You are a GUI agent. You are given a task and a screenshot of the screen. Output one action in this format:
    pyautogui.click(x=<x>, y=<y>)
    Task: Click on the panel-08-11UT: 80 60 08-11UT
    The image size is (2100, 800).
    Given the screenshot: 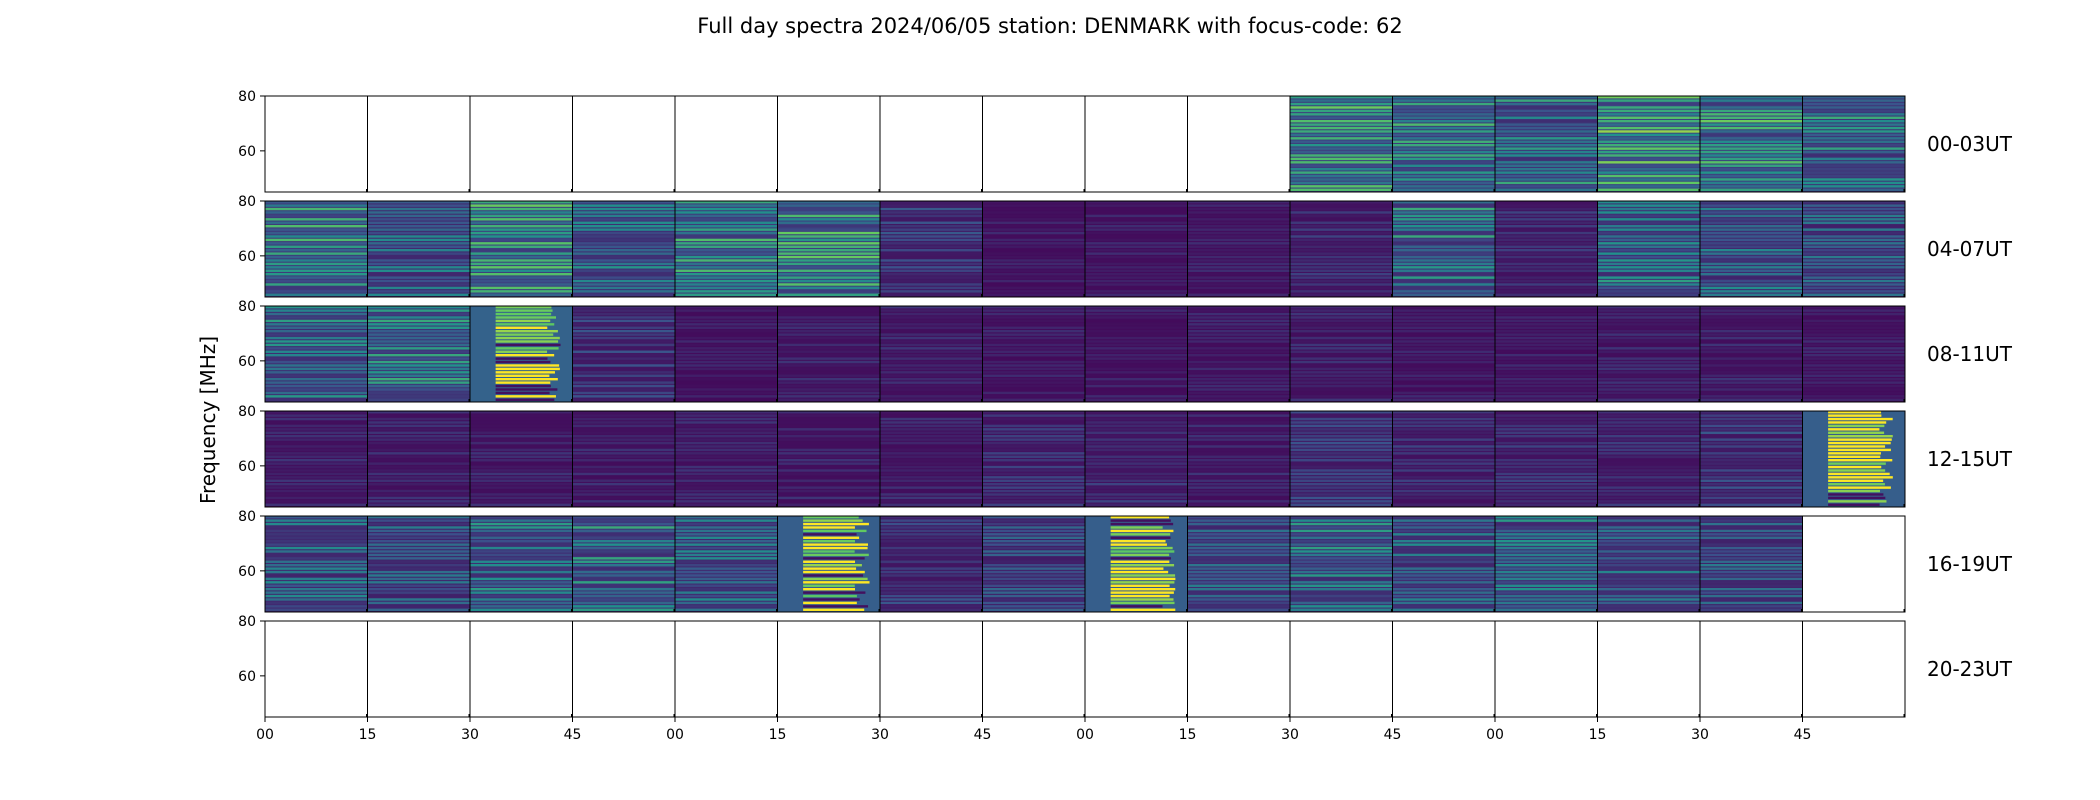 What is the action you would take?
    pyautogui.click(x=1125, y=351)
    